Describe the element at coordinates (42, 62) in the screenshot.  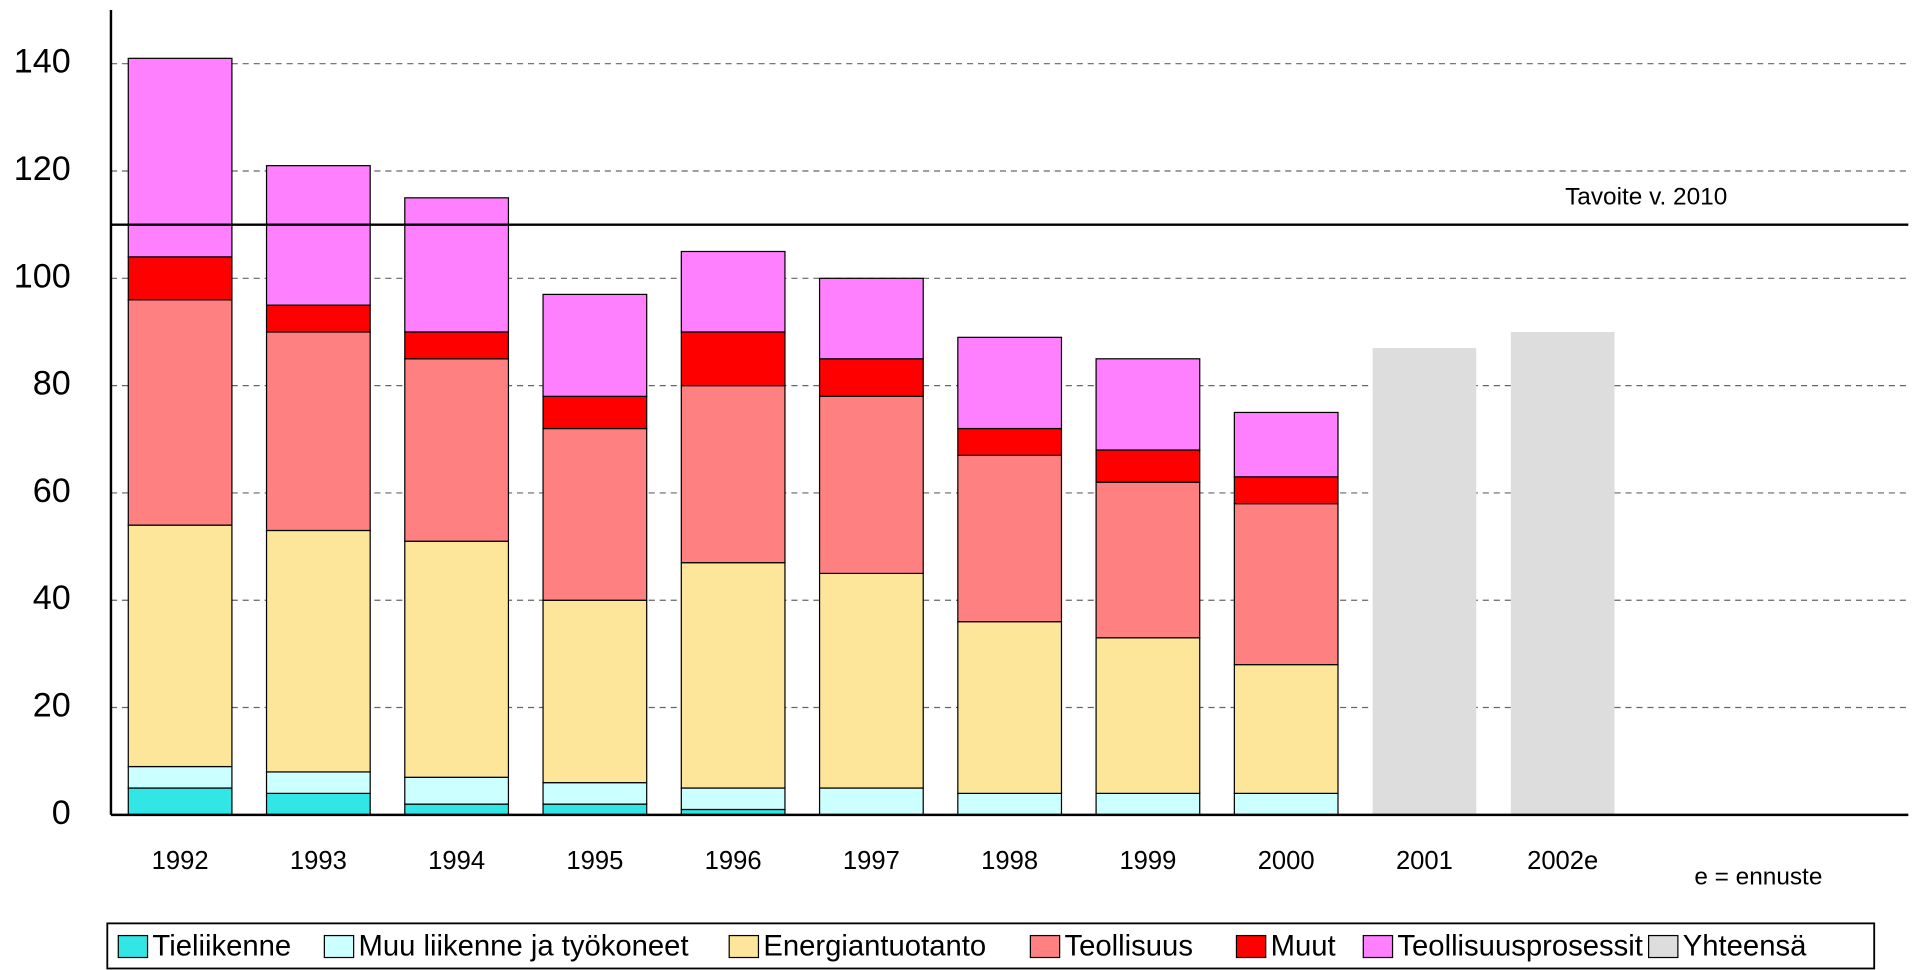
I see `y-tick-label: 140` at that location.